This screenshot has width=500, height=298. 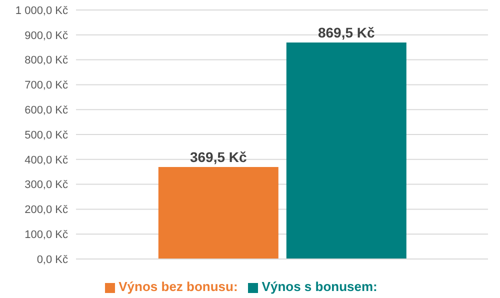 I want to click on y-tick-label: 300,0 Kč, so click(x=46, y=185).